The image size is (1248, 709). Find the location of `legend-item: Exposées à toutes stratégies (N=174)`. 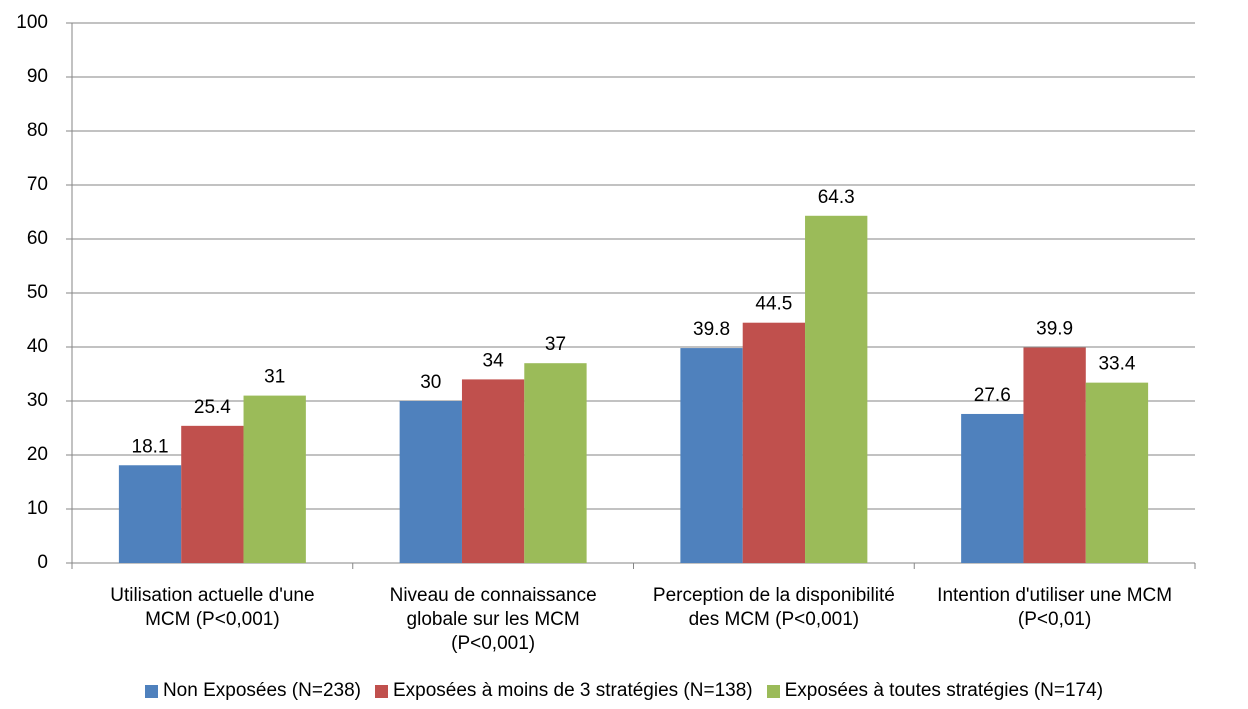

legend-item: Exposées à toutes stratégies (N=174) is located at coordinates (935, 691).